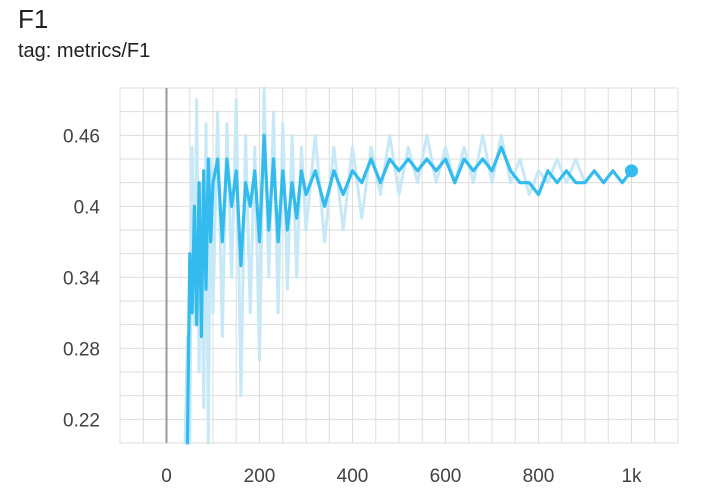  I want to click on smoothed-series-endpoint, so click(631, 171).